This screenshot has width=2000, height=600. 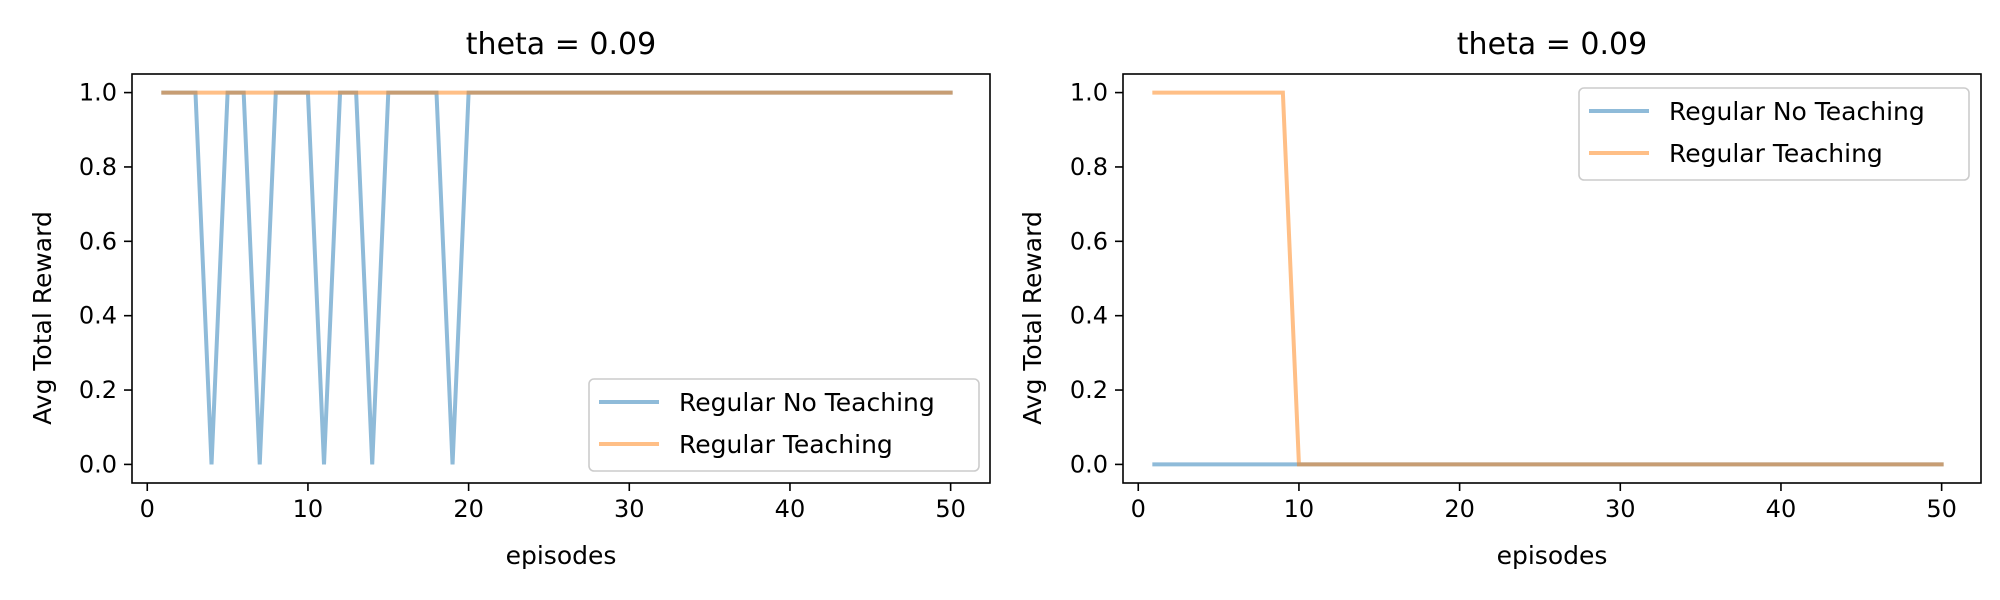 I want to click on left-chart-y-tick-label: 1.0, so click(x=98, y=93).